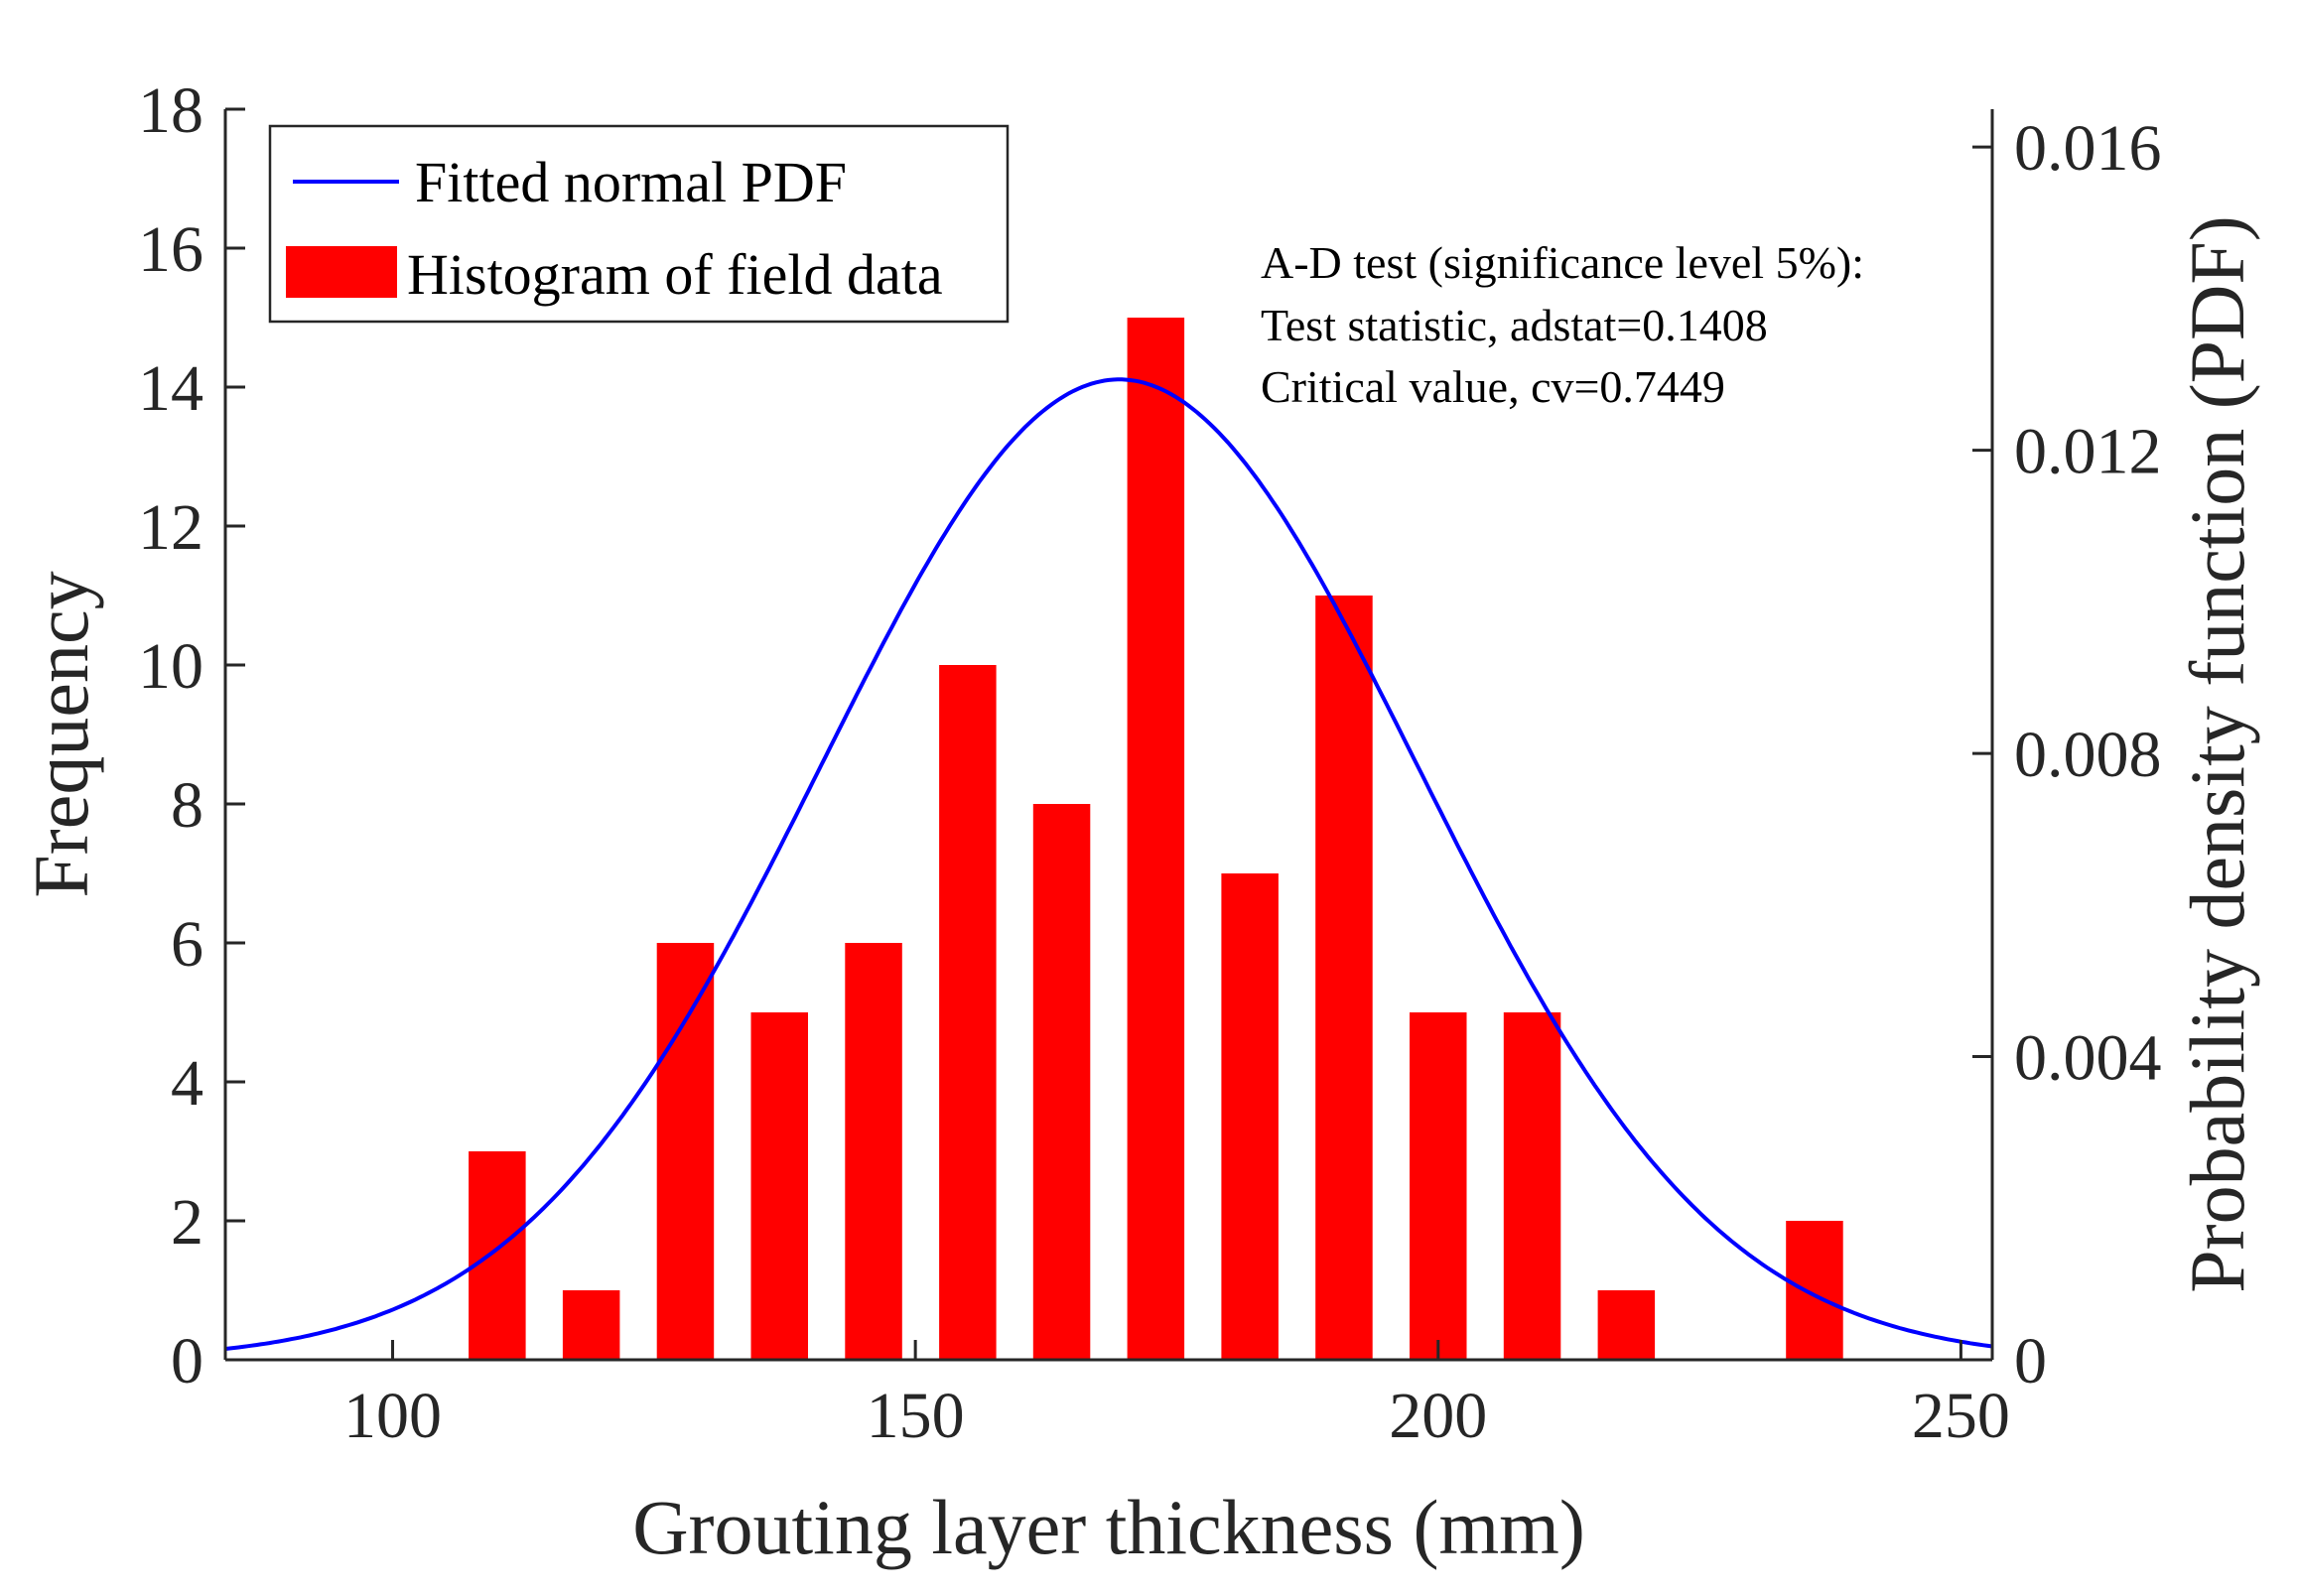 This screenshot has height=1596, width=2298. What do you see at coordinates (170, 527) in the screenshot?
I see `y-tick-label-12: 12` at bounding box center [170, 527].